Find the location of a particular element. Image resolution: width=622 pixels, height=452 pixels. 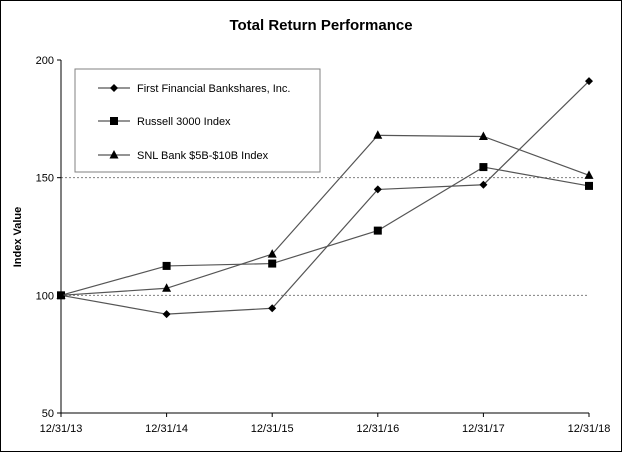

x-tick-label-4: 12/31/17 is located at coordinates (483, 429).